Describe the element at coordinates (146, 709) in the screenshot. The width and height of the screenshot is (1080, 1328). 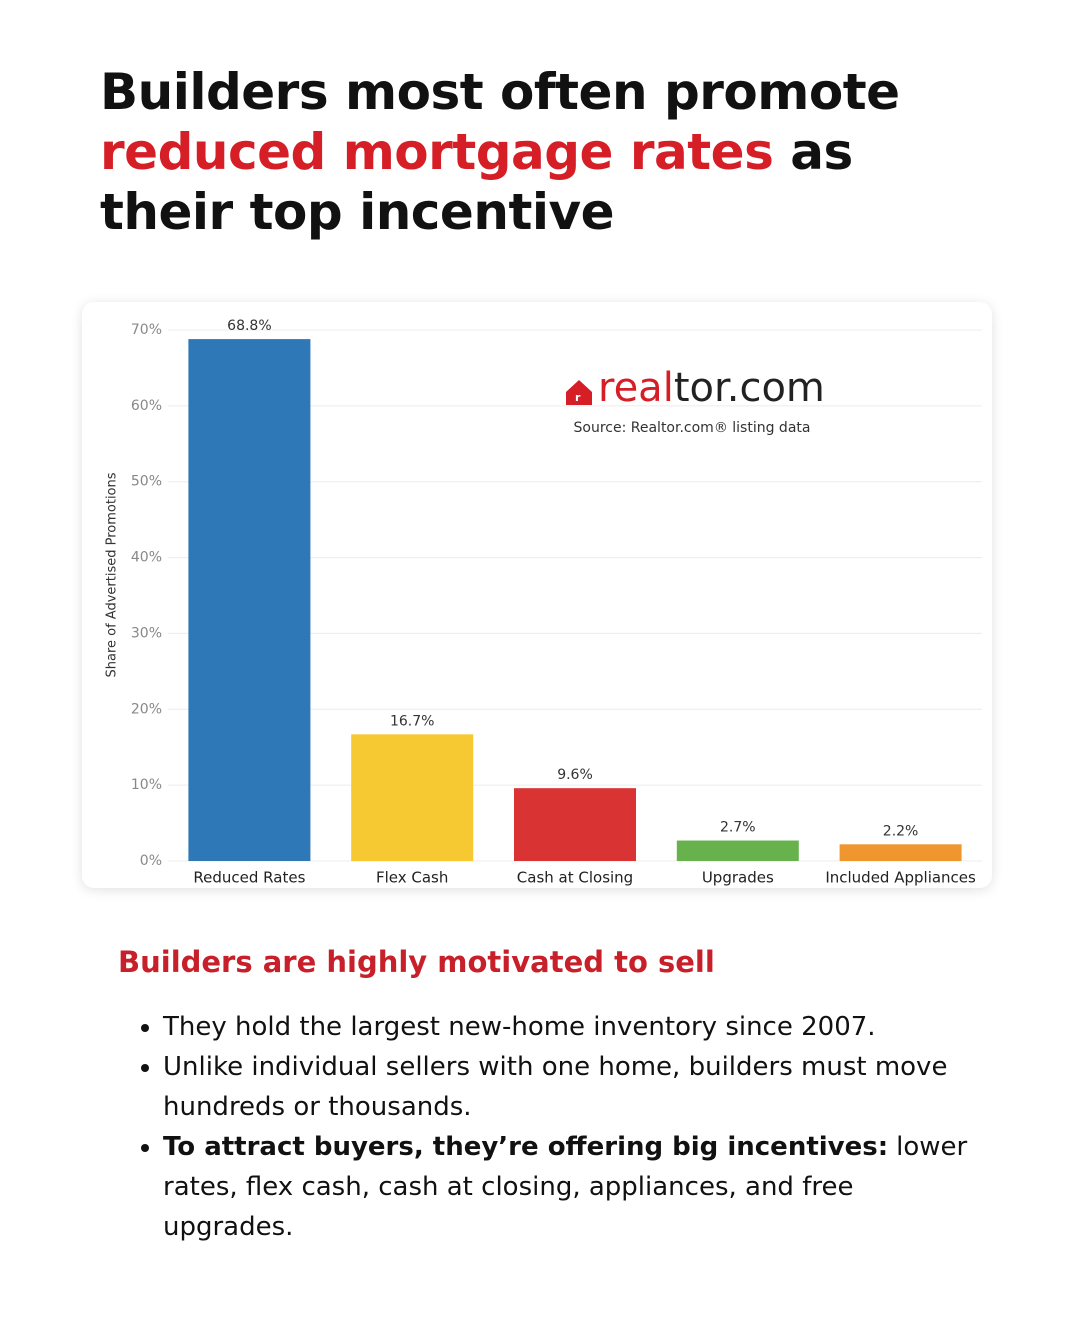
I see `y-tick-label: 20%` at that location.